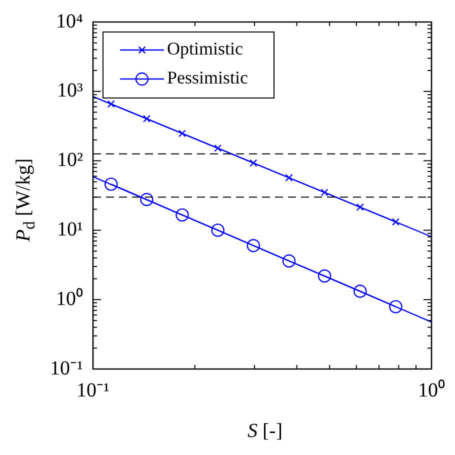 Image resolution: width=455 pixels, height=455 pixels. I want to click on y-tick-label: 10⁰, so click(69, 298).